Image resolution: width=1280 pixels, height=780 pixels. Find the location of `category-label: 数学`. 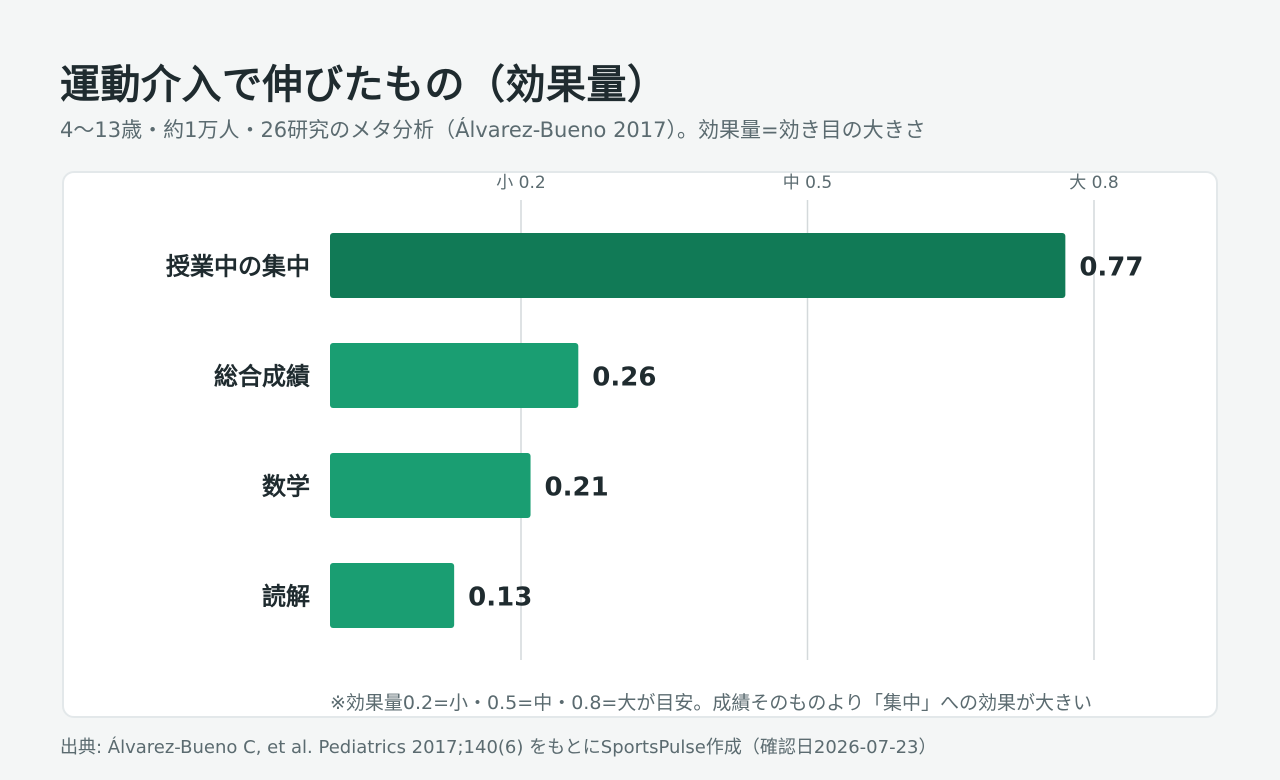

category-label: 数学 is located at coordinates (286, 487).